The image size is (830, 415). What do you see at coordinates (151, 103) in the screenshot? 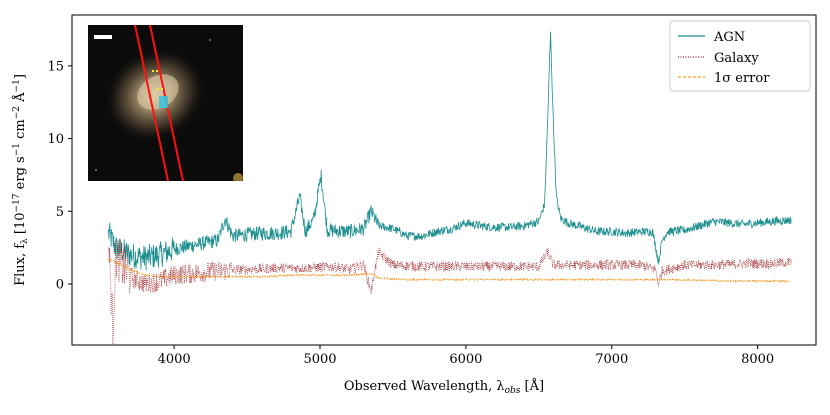
I see `slit-left-edge` at bounding box center [151, 103].